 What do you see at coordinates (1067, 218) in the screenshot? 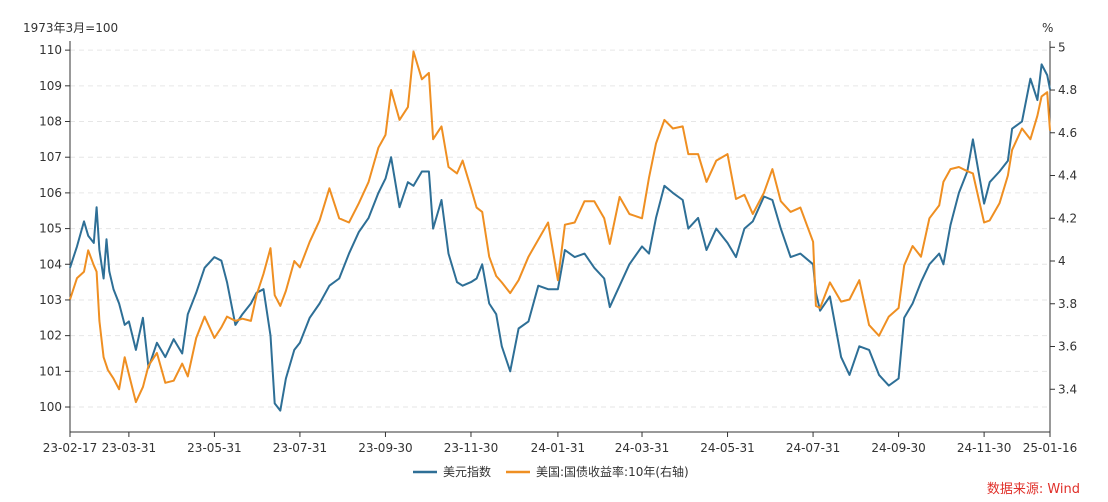
I see `right-tick-label: 4.2` at bounding box center [1067, 218].